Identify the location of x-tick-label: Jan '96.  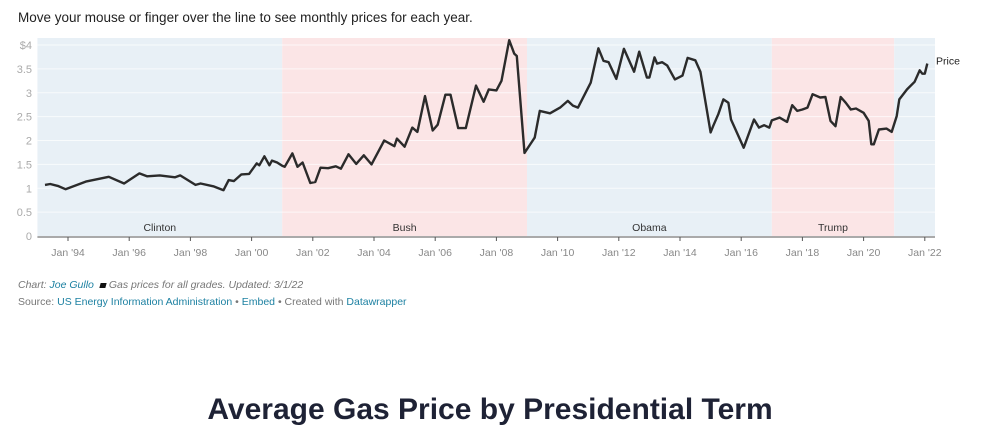
(129, 253).